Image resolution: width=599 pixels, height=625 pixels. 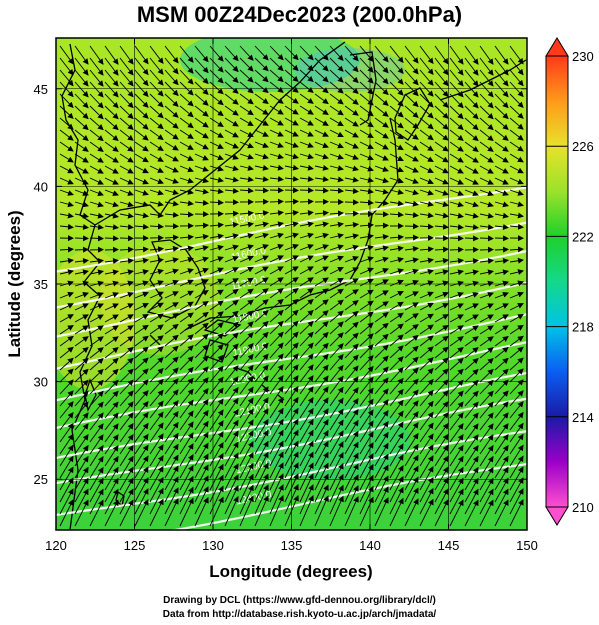 What do you see at coordinates (292, 545) in the screenshot?
I see `x-tick-label: 135` at bounding box center [292, 545].